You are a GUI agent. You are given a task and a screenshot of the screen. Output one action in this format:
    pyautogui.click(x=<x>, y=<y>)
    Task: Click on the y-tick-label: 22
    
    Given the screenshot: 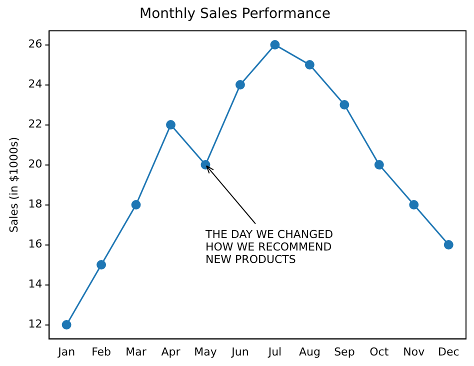 What is the action you would take?
    pyautogui.click(x=35, y=124)
    